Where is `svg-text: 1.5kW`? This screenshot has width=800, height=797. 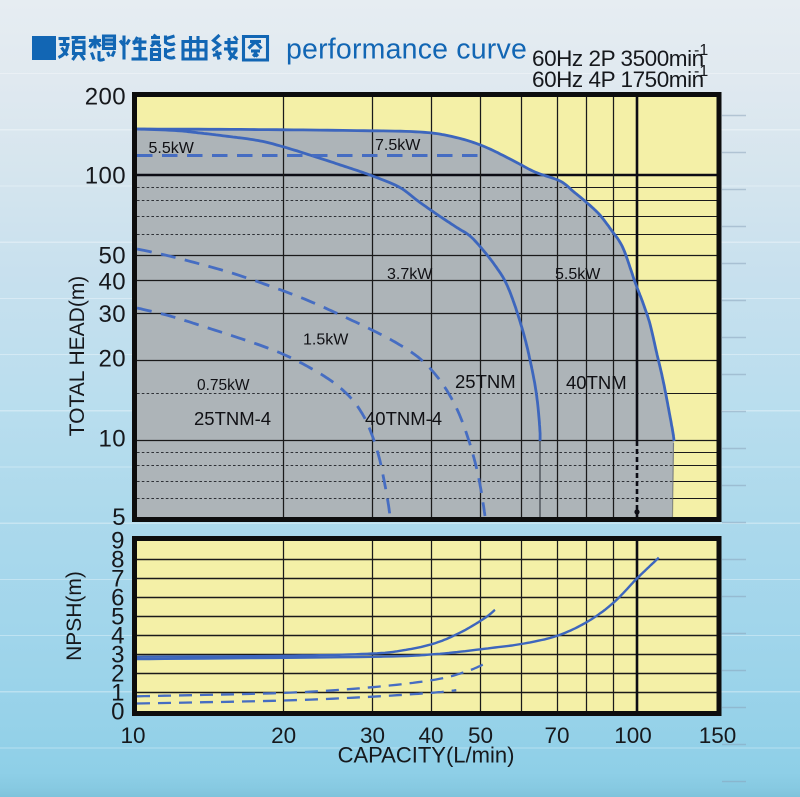
svg-text: 1.5kW is located at coordinates (326, 340).